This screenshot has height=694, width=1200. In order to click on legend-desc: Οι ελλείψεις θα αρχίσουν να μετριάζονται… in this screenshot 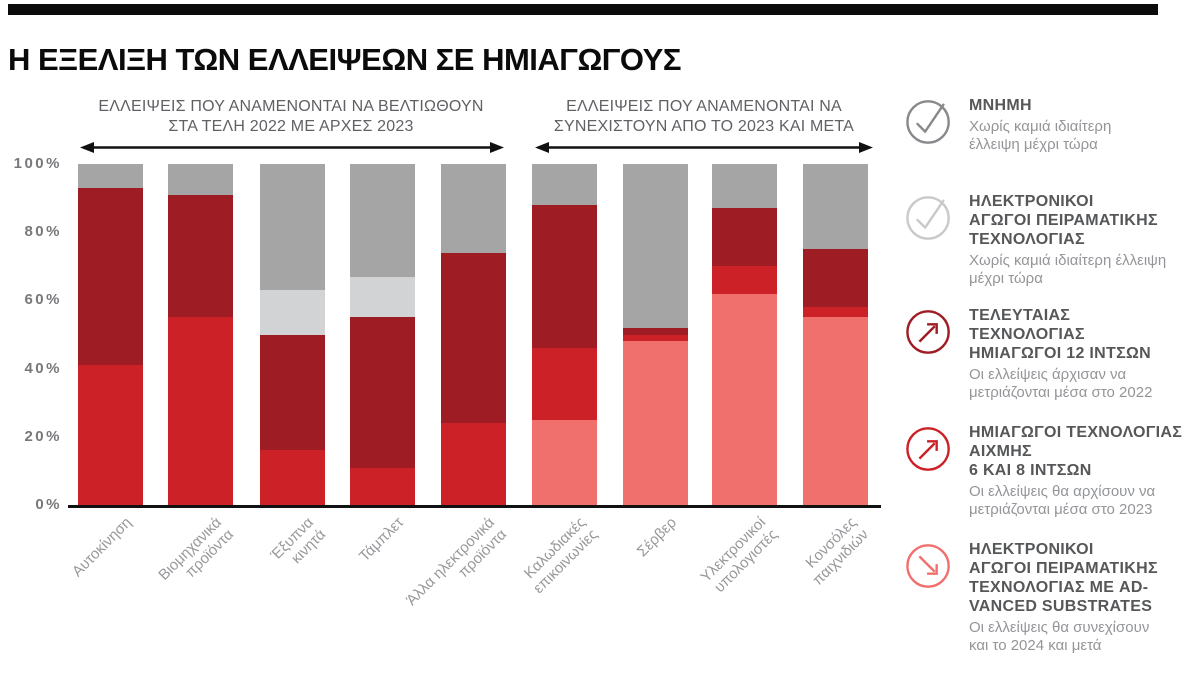, I will do `click(1062, 500)`.